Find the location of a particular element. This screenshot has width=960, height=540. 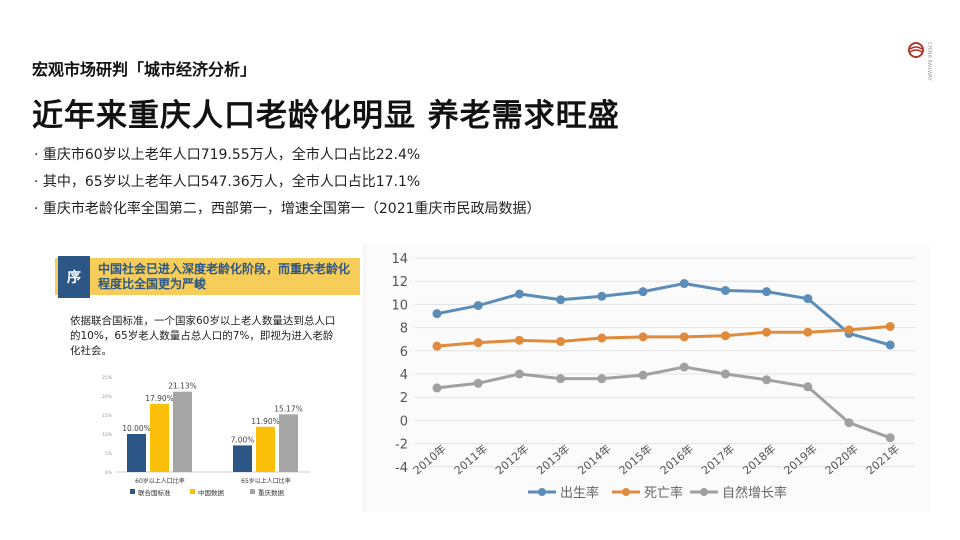

svg-text: CHINA RAILWAY is located at coordinates (929, 62).